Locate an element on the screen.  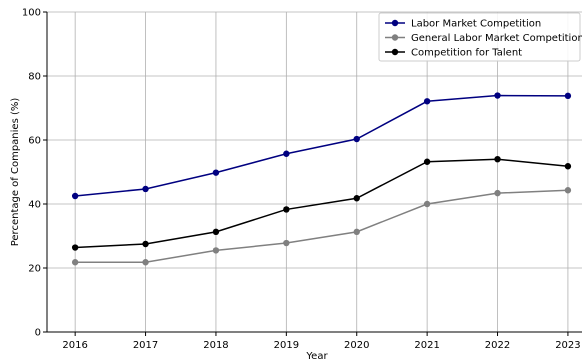
legend-item: Competition for Talent is located at coordinates (453, 53).